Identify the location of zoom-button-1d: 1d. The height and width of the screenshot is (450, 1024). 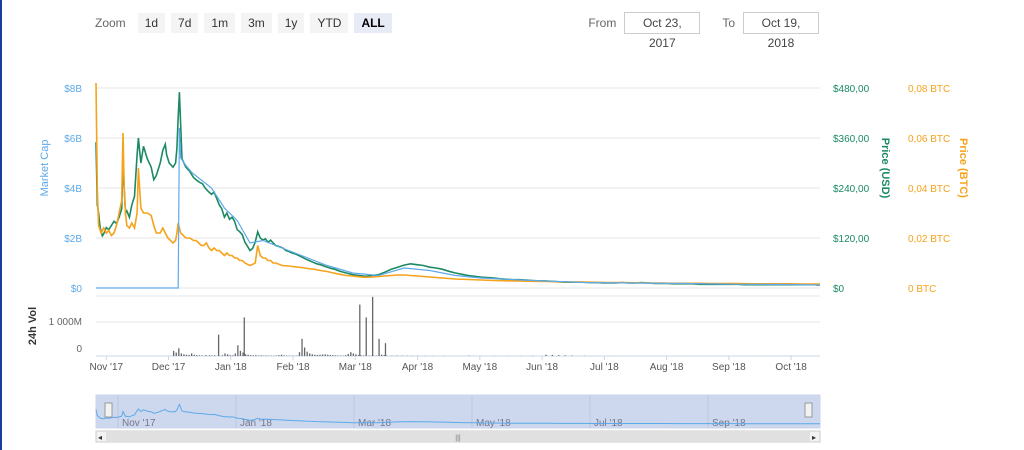
(151, 23).